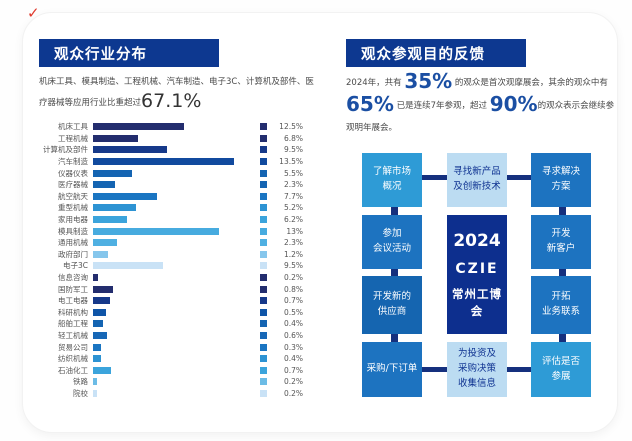 The image size is (632, 441). What do you see at coordinates (75, 266) in the screenshot?
I see `row-label: 电子3C` at bounding box center [75, 266].